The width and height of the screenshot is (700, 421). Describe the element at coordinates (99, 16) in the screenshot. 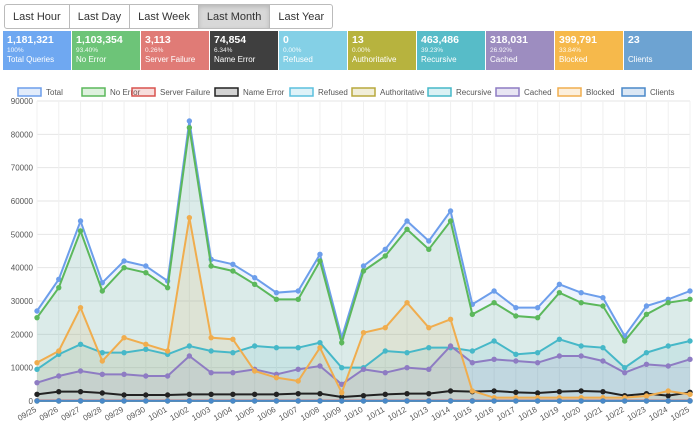

I see `tab-last-day: Last Day` at that location.